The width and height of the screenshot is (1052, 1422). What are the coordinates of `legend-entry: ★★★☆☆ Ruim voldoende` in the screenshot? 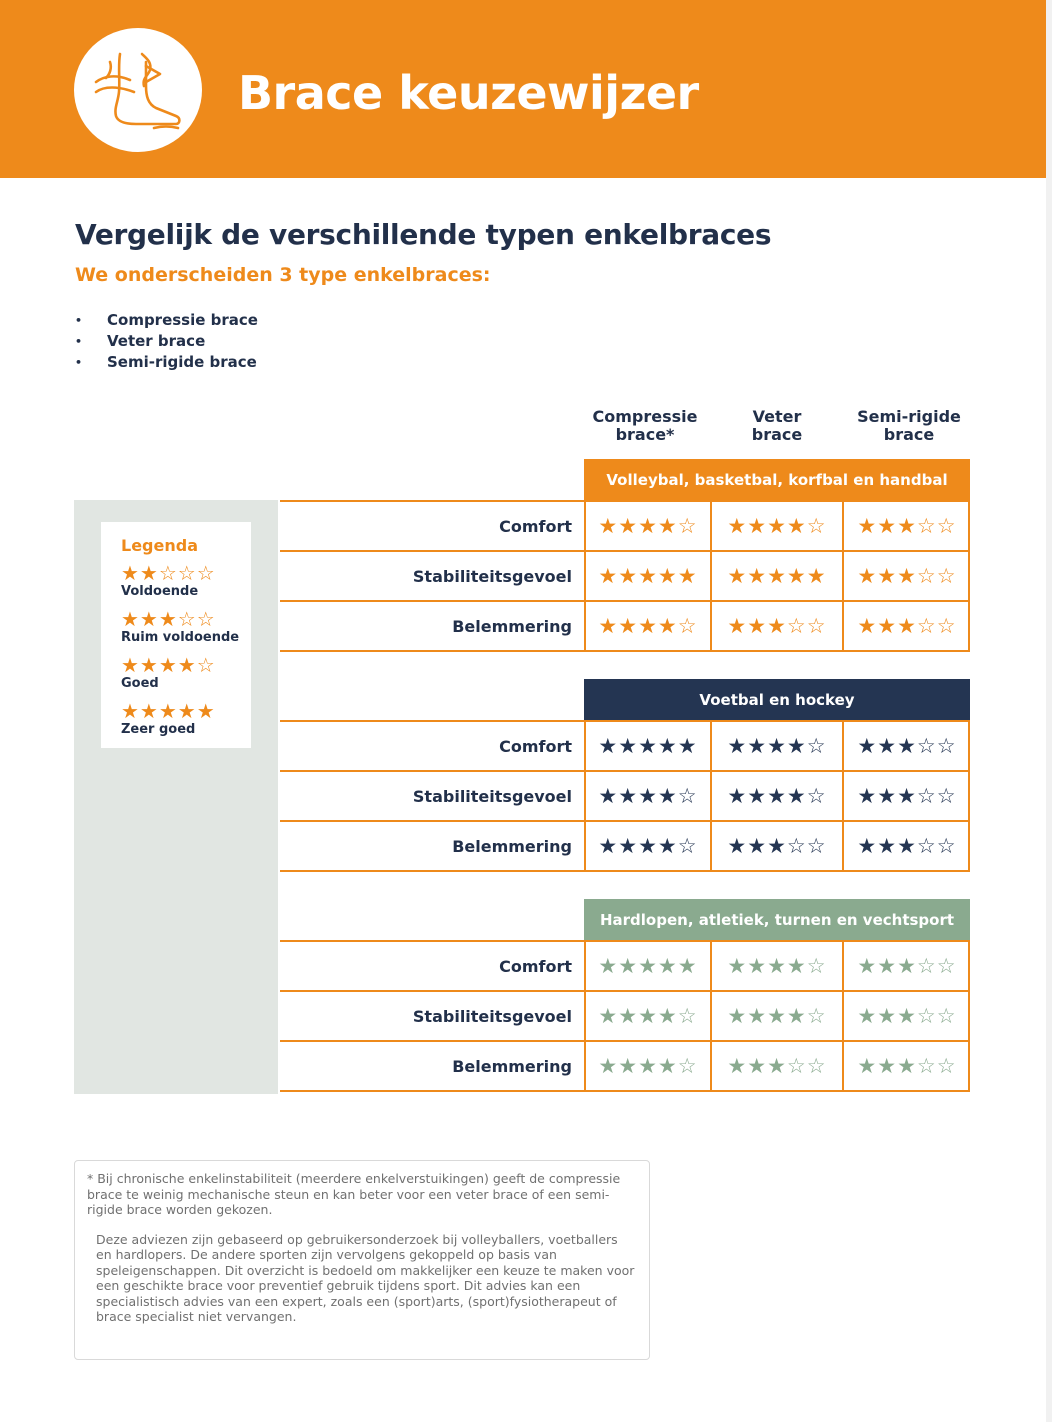 It's located at (180, 627).